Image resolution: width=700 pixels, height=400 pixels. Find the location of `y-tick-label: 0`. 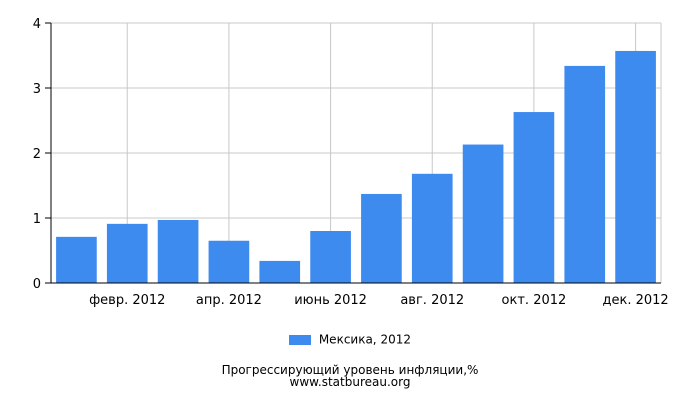

y-tick-label: 0 is located at coordinates (37, 284).